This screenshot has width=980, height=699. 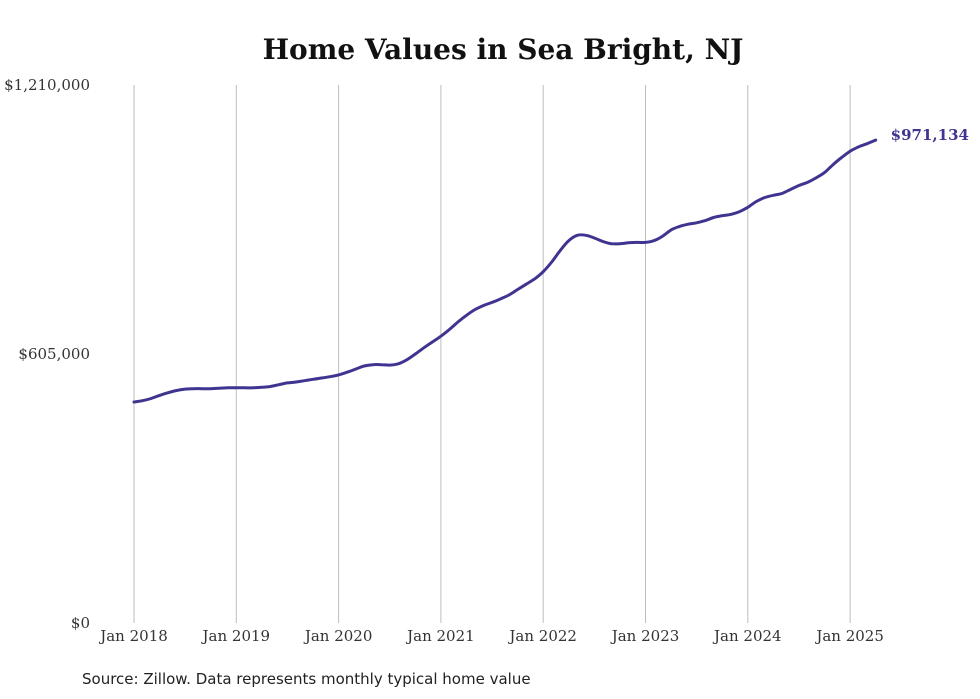 I want to click on y-tick-label: $0, so click(x=80, y=623).